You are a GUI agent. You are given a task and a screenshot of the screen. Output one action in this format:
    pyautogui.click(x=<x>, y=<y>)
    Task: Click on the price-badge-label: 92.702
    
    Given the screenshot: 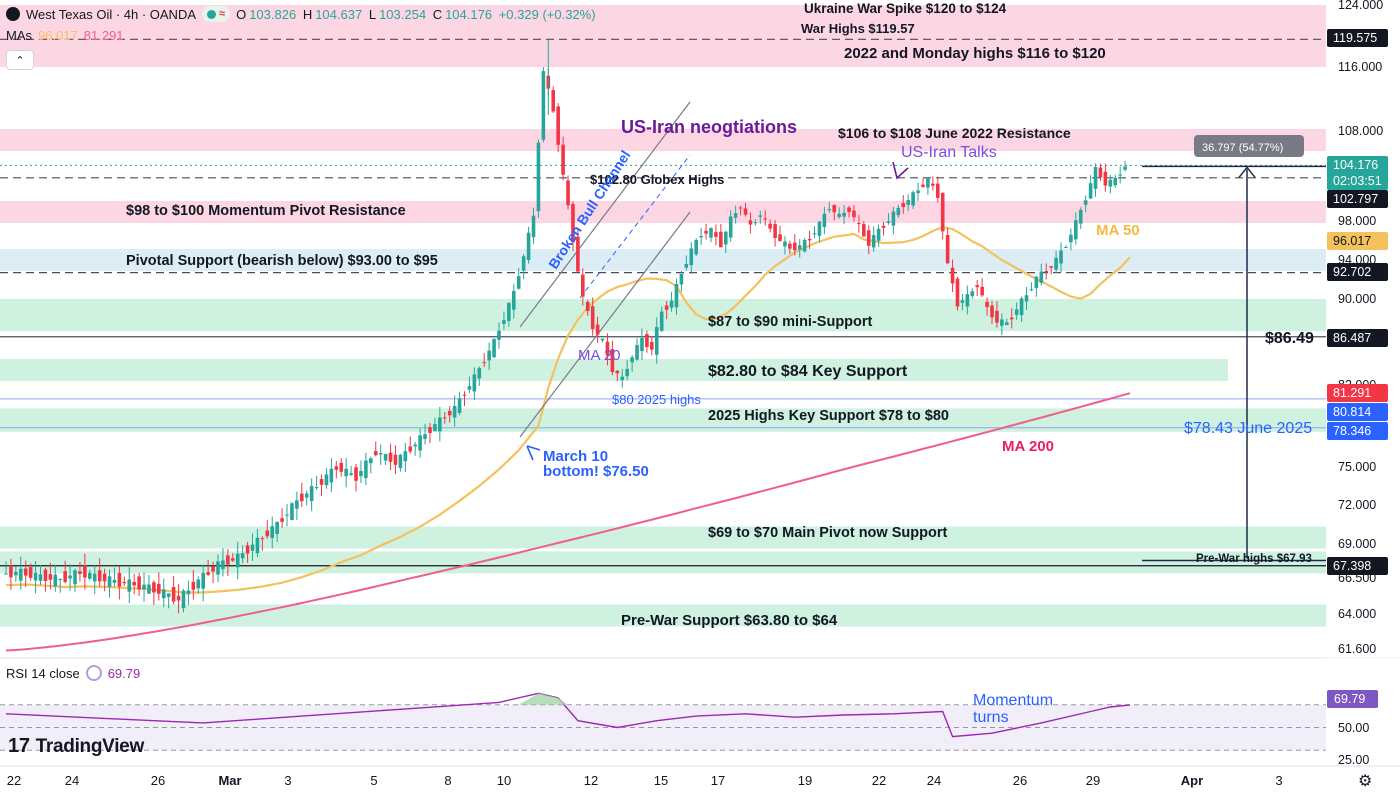 What is the action you would take?
    pyautogui.click(x=1352, y=272)
    